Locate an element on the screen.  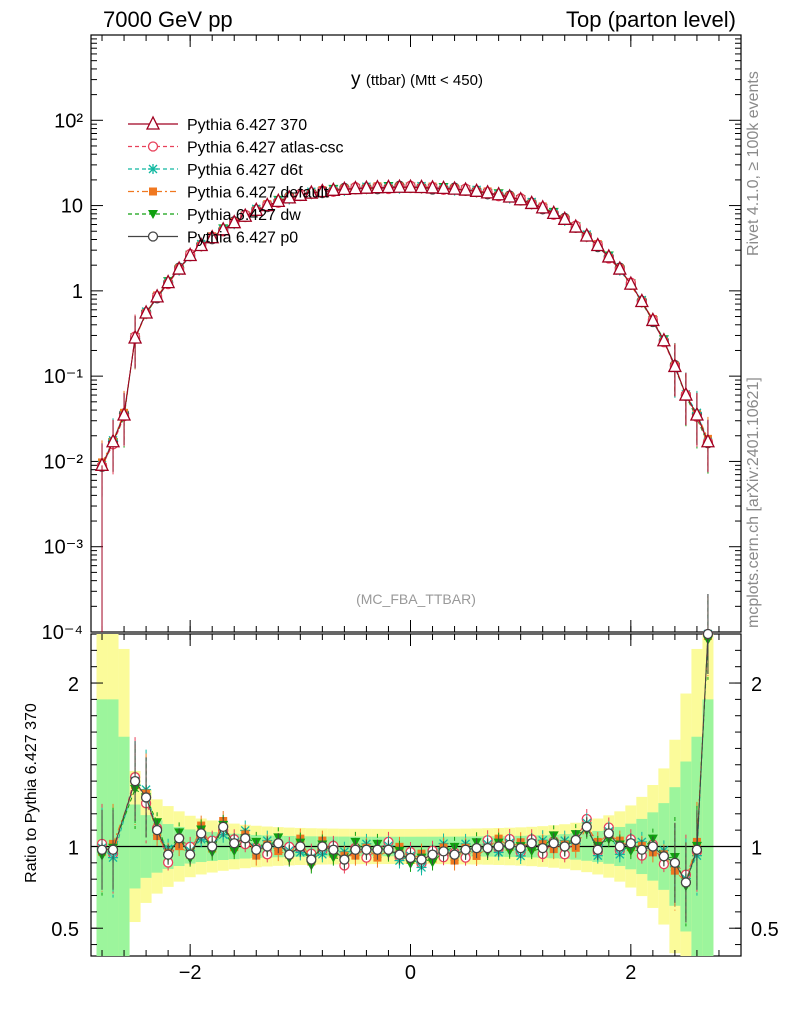
y-tick-label: 10² is located at coordinates (68, 121).